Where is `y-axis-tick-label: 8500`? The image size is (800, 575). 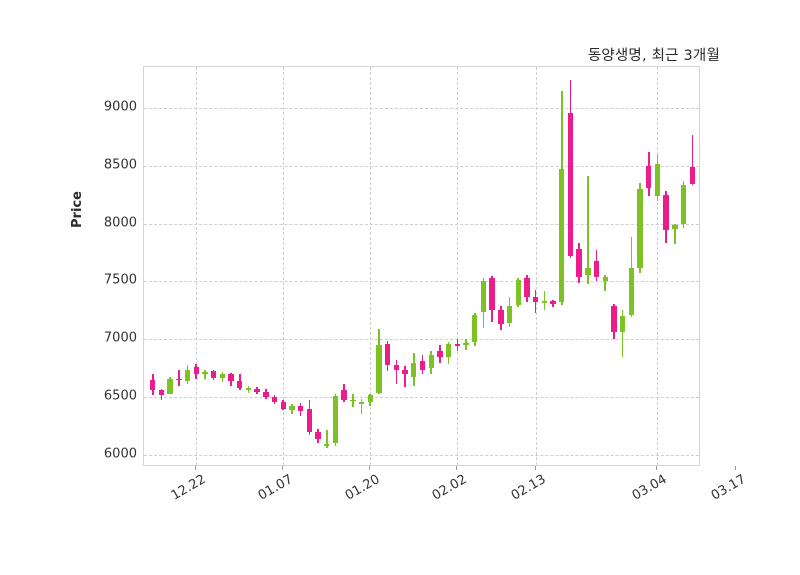 y-axis-tick-label: 8500 is located at coordinates (120, 165).